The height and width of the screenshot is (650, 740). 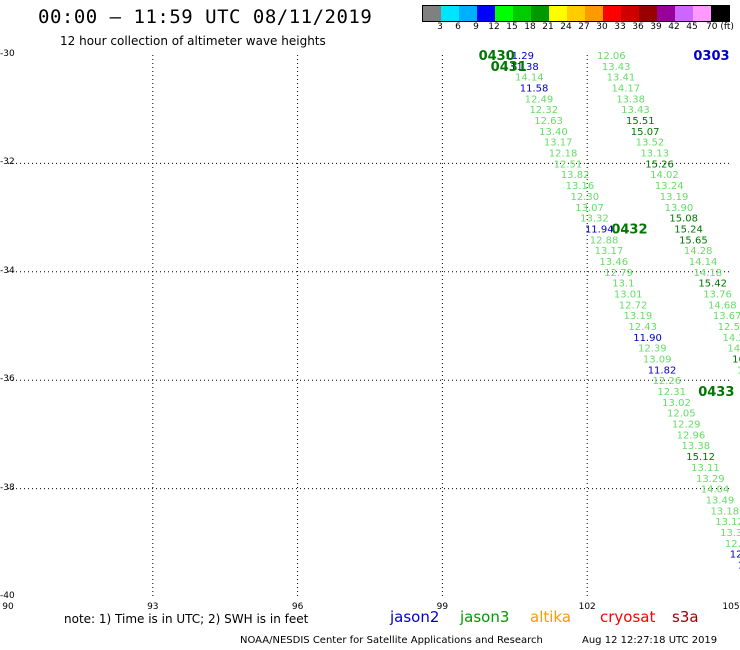 I want to click on wave-height-value: 14.23, so click(x=731, y=338).